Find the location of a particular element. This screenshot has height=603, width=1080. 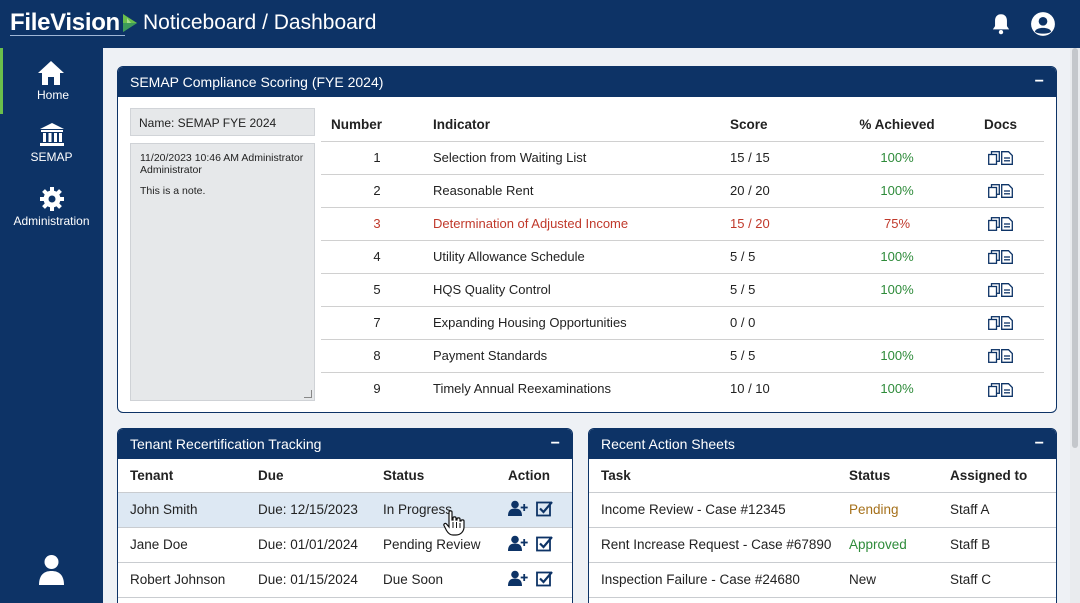

column-header: Indicator is located at coordinates (581, 125).